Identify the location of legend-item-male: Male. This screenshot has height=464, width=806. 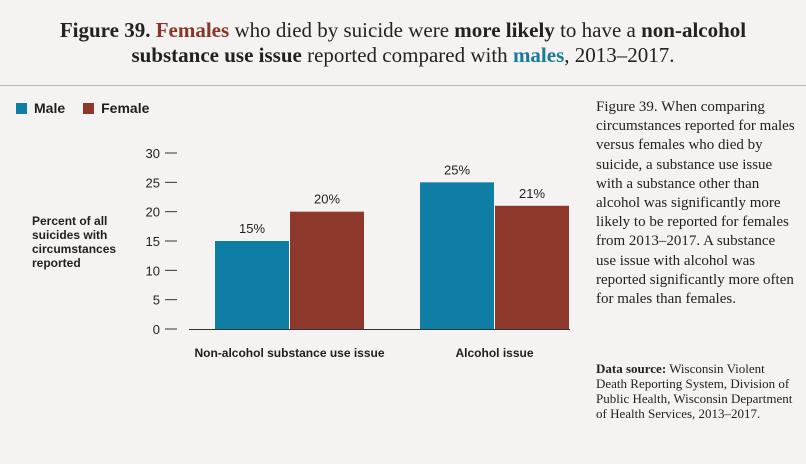
(40, 108).